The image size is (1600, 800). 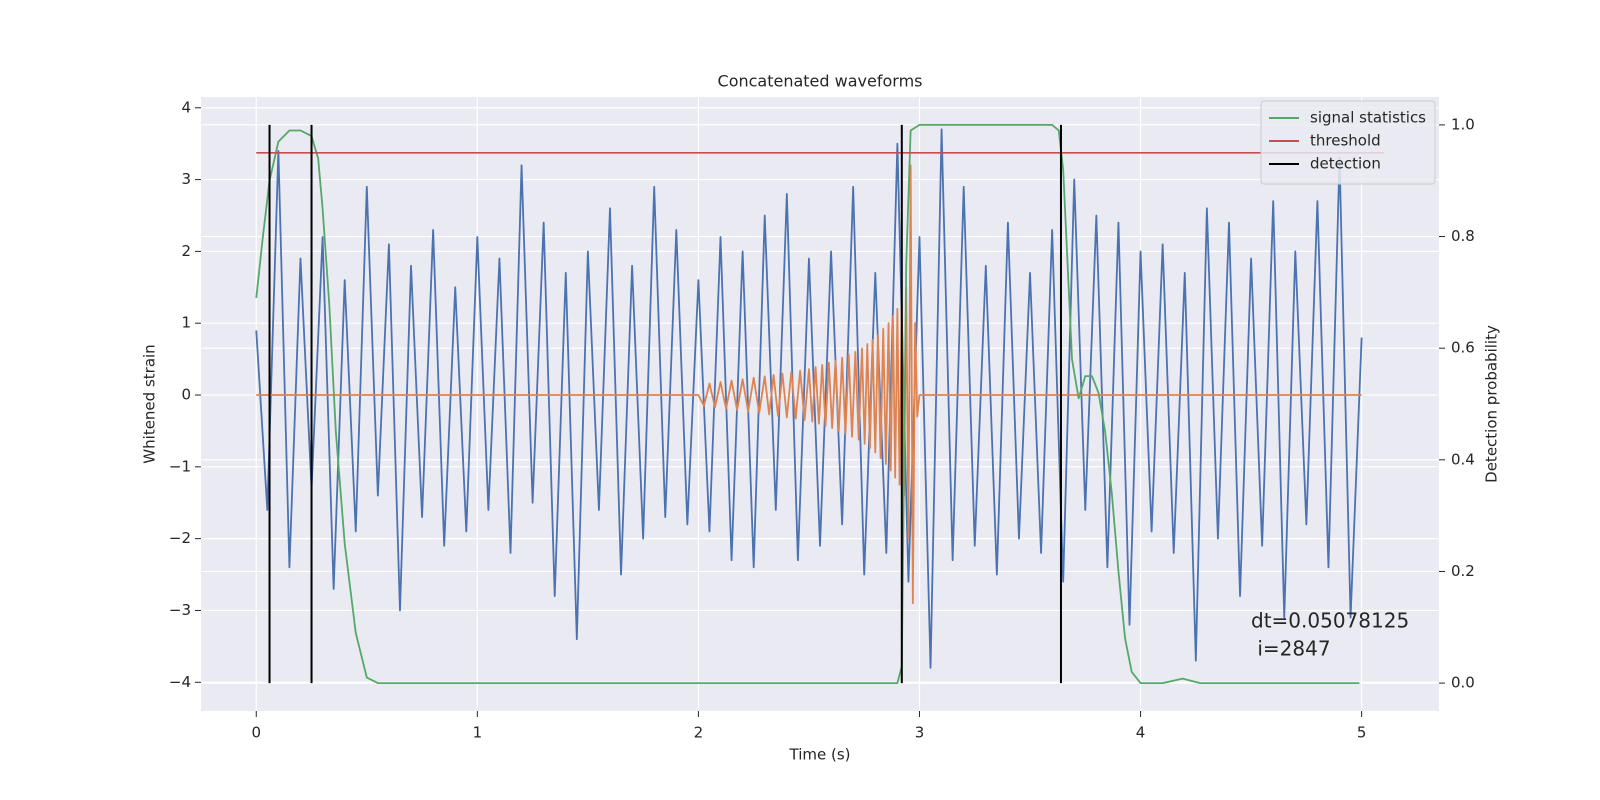 I want to click on x-axis-label: Time (s), so click(x=820, y=755).